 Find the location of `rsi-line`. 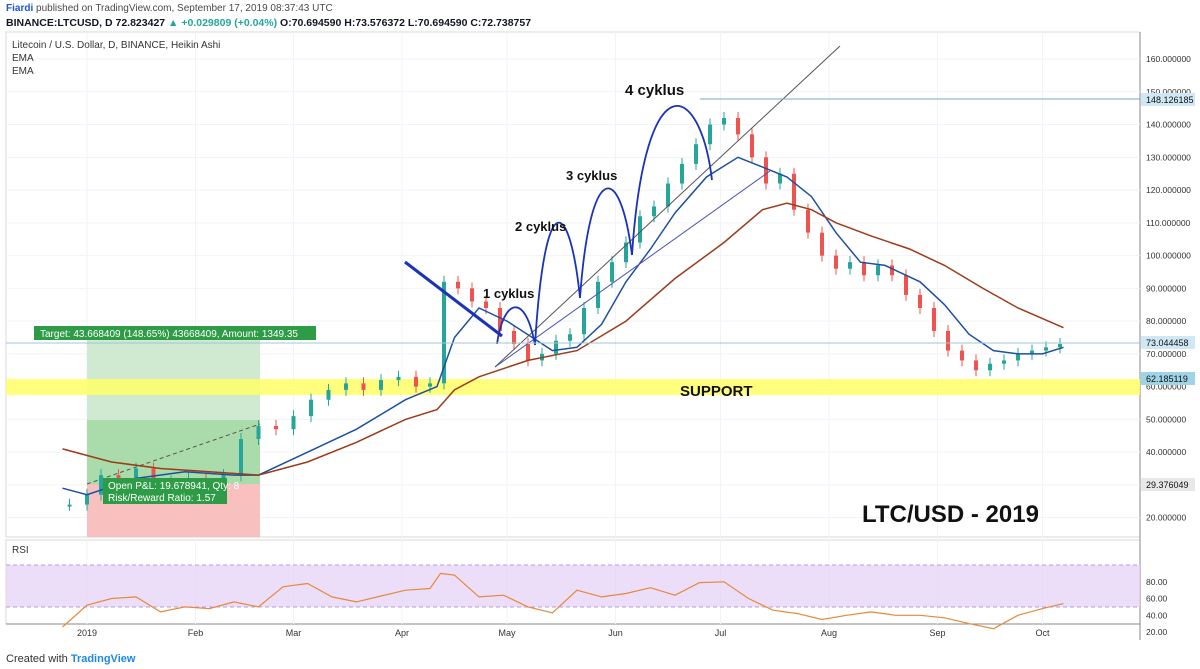

rsi-line is located at coordinates (563, 601).